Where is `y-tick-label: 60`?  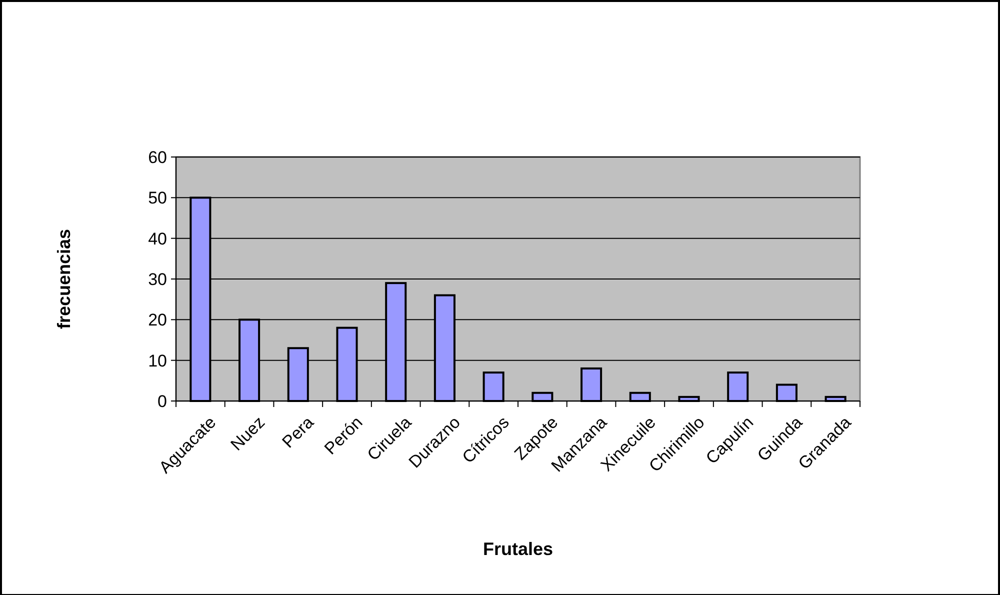
y-tick-label: 60 is located at coordinates (157, 157).